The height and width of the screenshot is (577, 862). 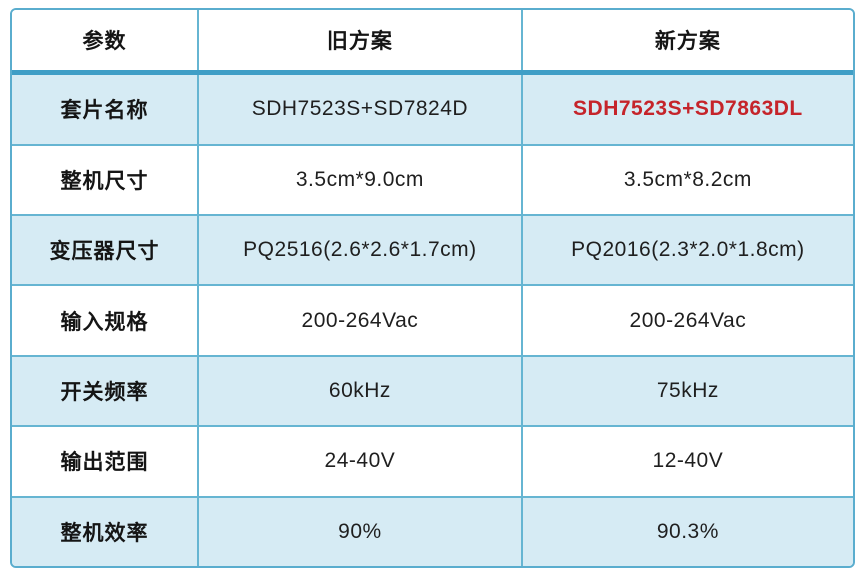 What do you see at coordinates (104, 111) in the screenshot?
I see `param-label: 套片名称` at bounding box center [104, 111].